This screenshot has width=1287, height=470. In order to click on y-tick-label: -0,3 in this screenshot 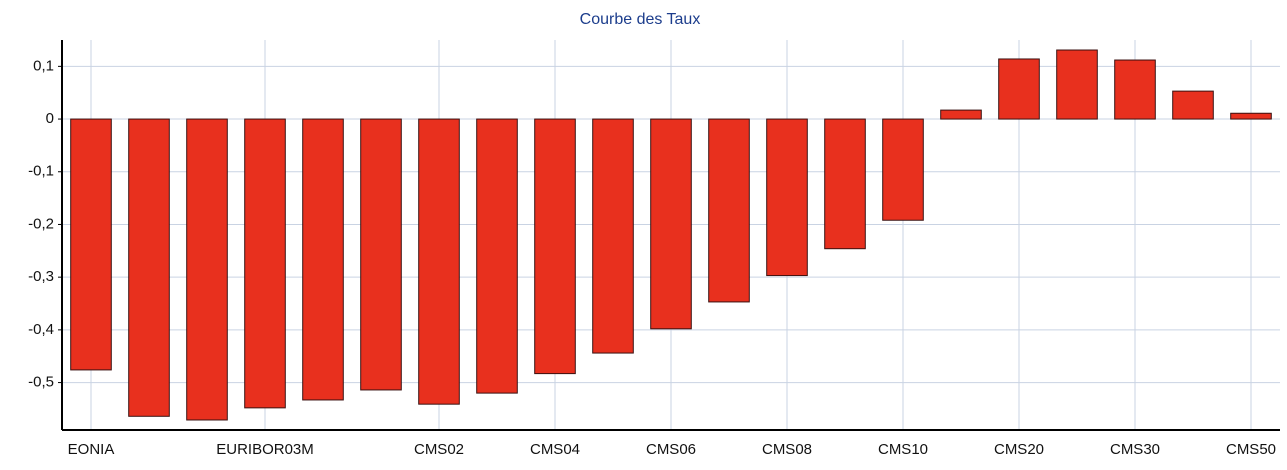, I will do `click(41, 276)`.